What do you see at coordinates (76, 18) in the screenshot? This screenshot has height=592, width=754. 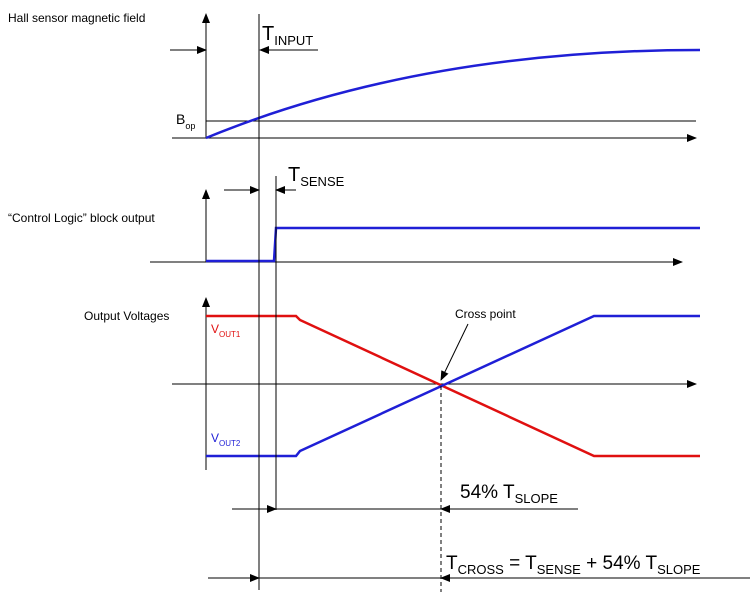 I see `hall-field-label: Hall sensor magnetic field` at bounding box center [76, 18].